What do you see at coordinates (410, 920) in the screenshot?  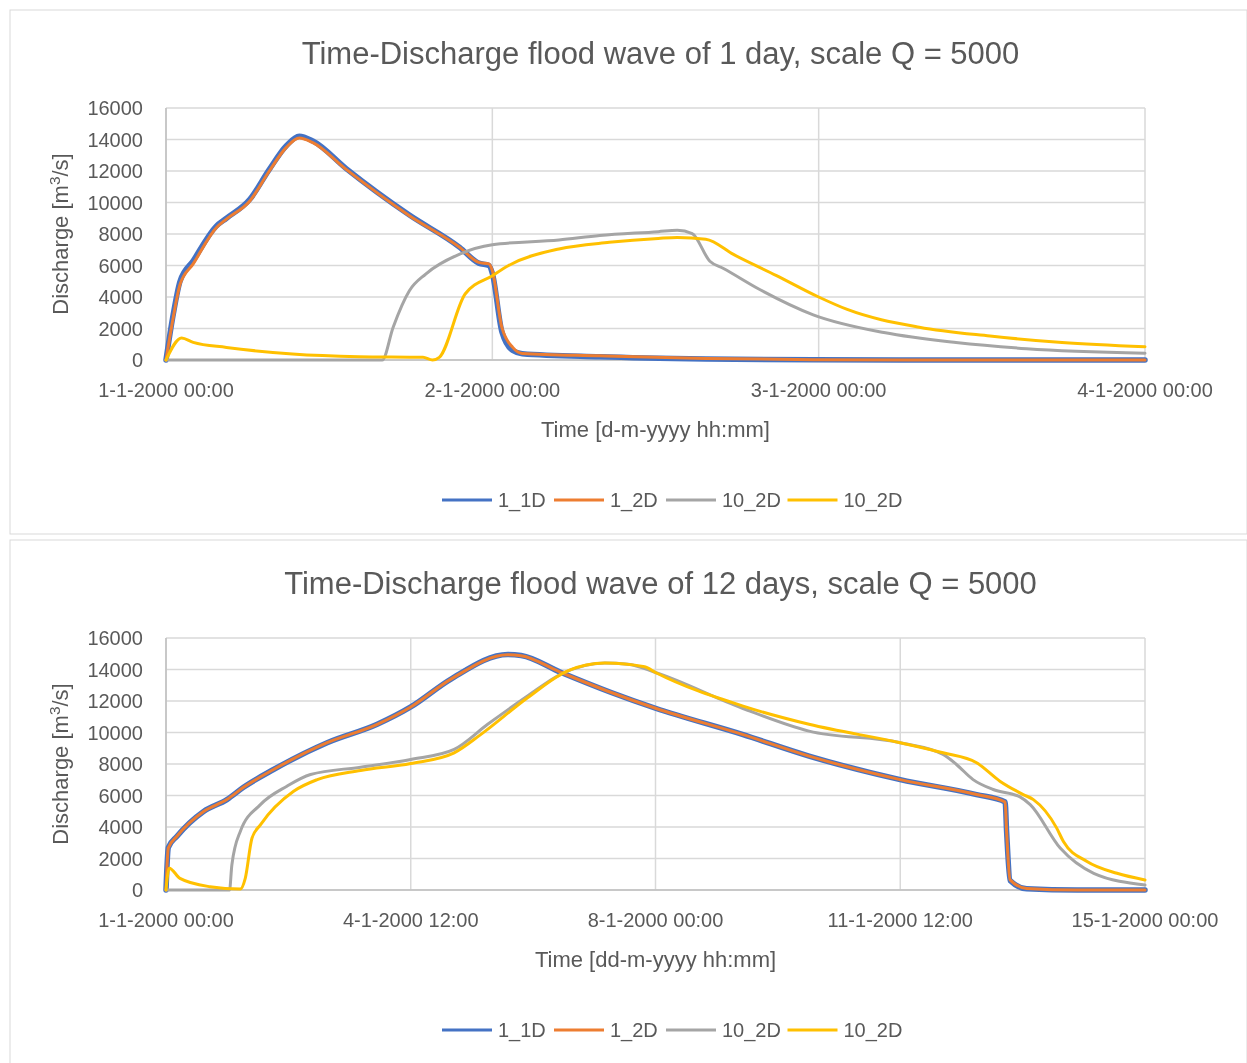 I see `x-tick-label: 4-1-2000 12:00` at bounding box center [410, 920].